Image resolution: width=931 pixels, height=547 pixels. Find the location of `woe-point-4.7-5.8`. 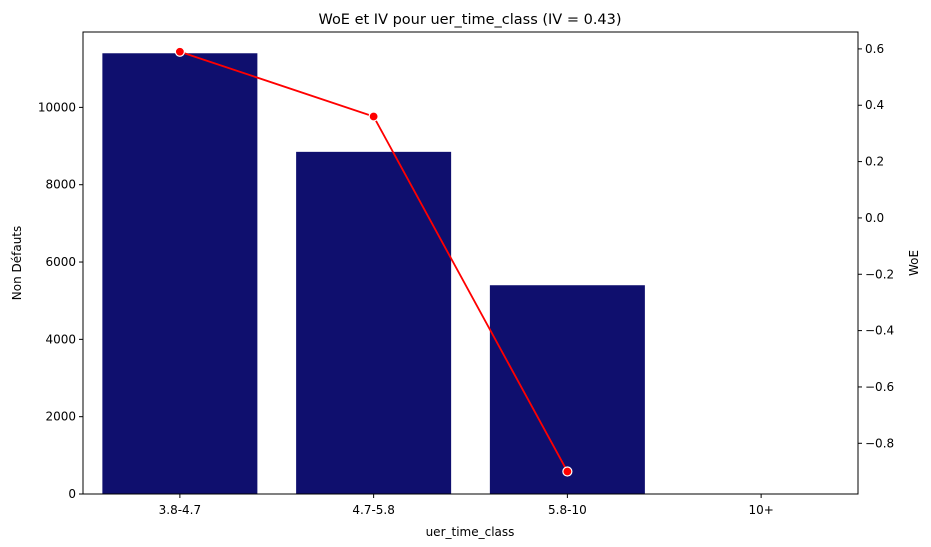

woe-point-4.7-5.8 is located at coordinates (373, 116).